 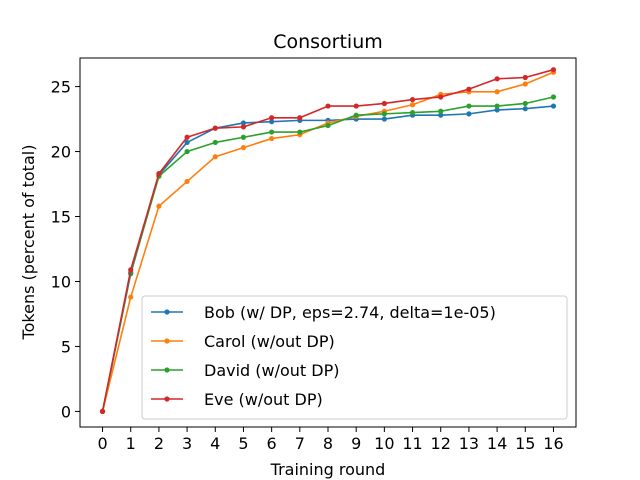 What do you see at coordinates (167, 341) in the screenshot?
I see `legend-marker-carol` at bounding box center [167, 341].